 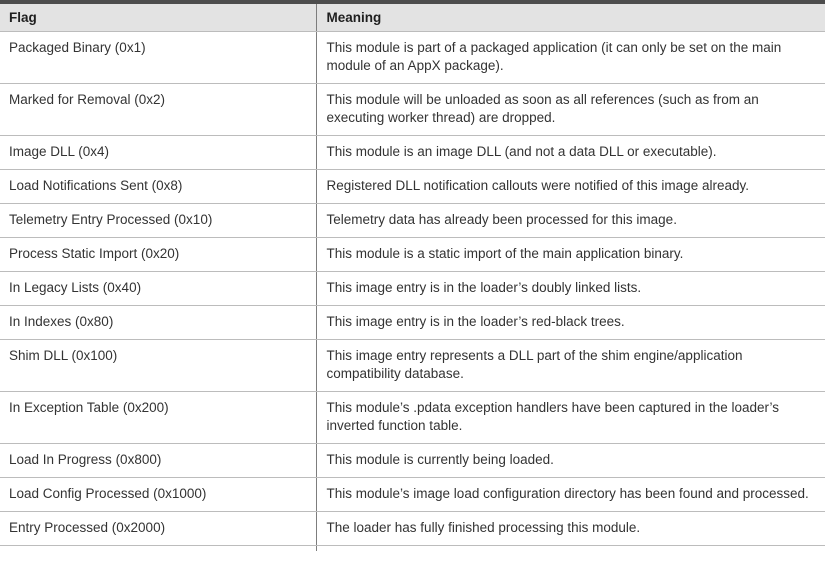 I want to click on partial-meaning-cell, so click(x=570, y=548).